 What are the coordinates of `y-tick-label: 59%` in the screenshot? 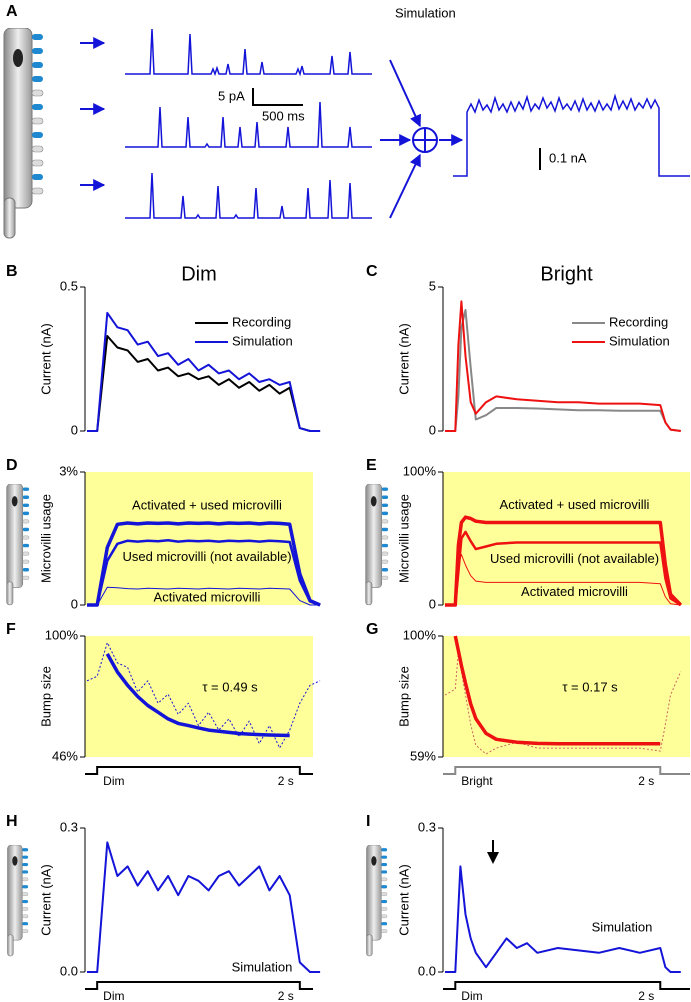 It's located at (423, 755).